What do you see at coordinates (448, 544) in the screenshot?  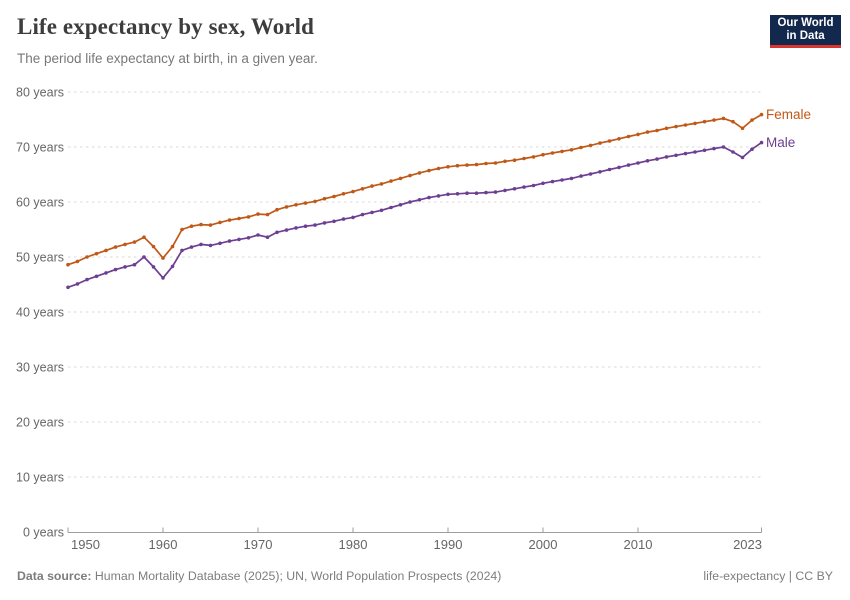 I see `x-axis-tick-label: 1990` at bounding box center [448, 544].